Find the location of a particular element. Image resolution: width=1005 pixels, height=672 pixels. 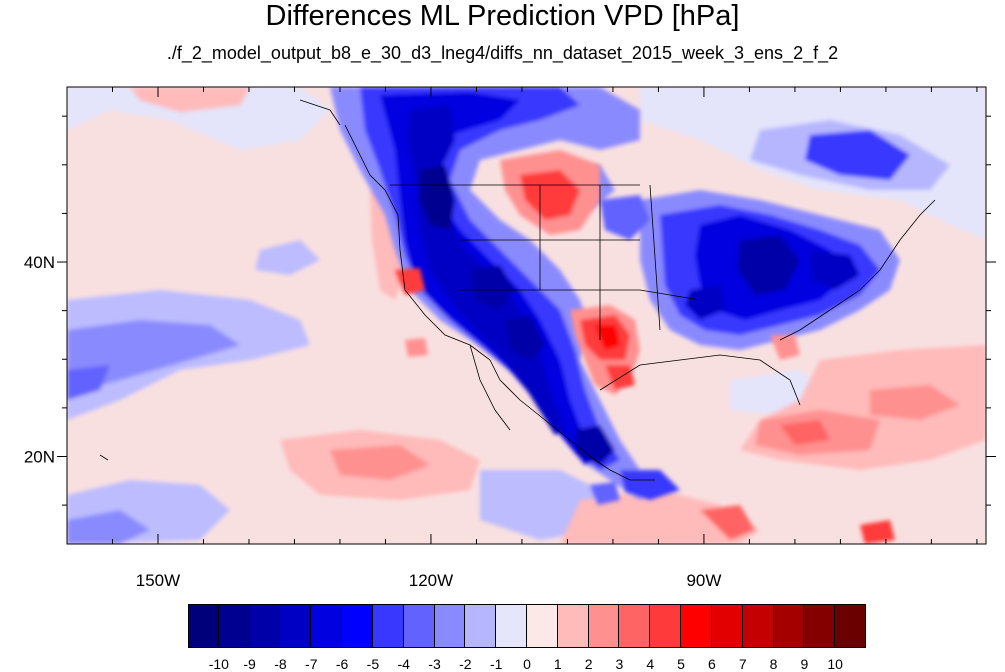

colorbar-label: 3 is located at coordinates (619, 664).